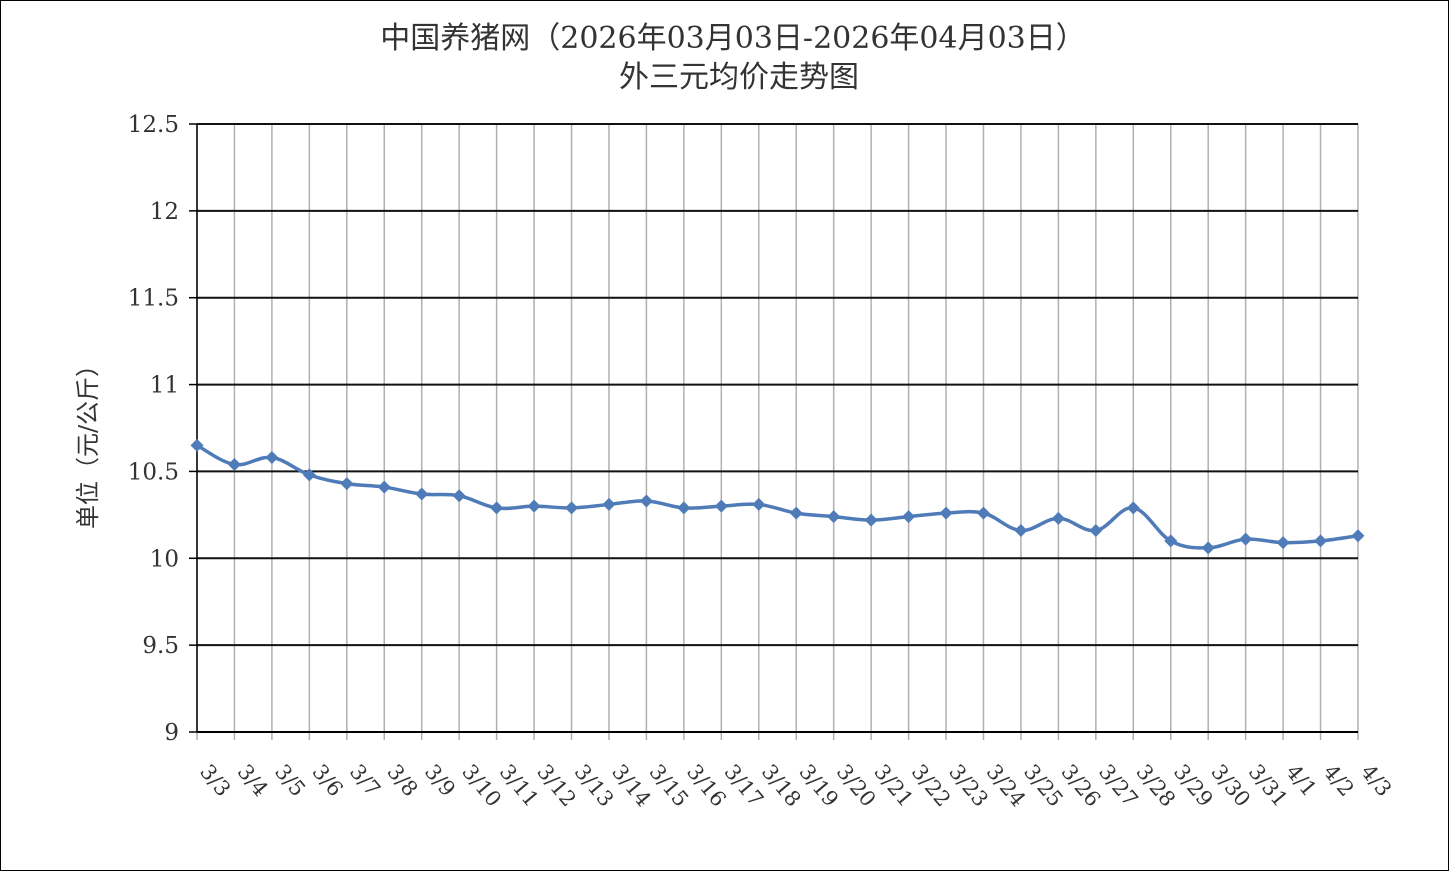 The image size is (1449, 871). What do you see at coordinates (153, 125) in the screenshot?
I see `y-tick-label: 12.5` at bounding box center [153, 125].